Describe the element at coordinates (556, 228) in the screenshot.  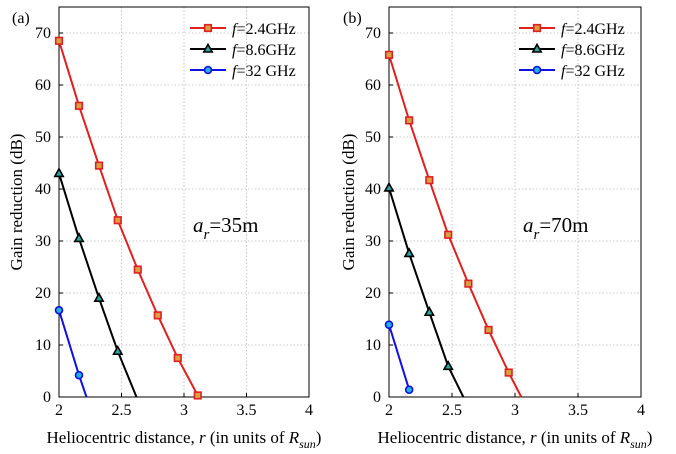
I see `annotation-ar: ar=70m` at that location.